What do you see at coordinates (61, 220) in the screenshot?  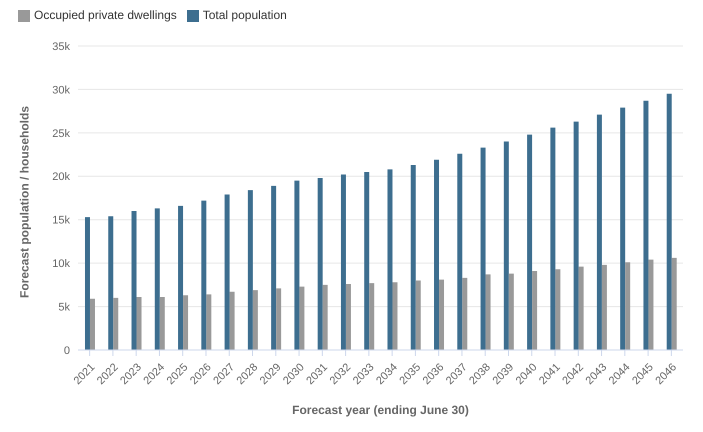 I see `y-tick-label: 15k` at bounding box center [61, 220].